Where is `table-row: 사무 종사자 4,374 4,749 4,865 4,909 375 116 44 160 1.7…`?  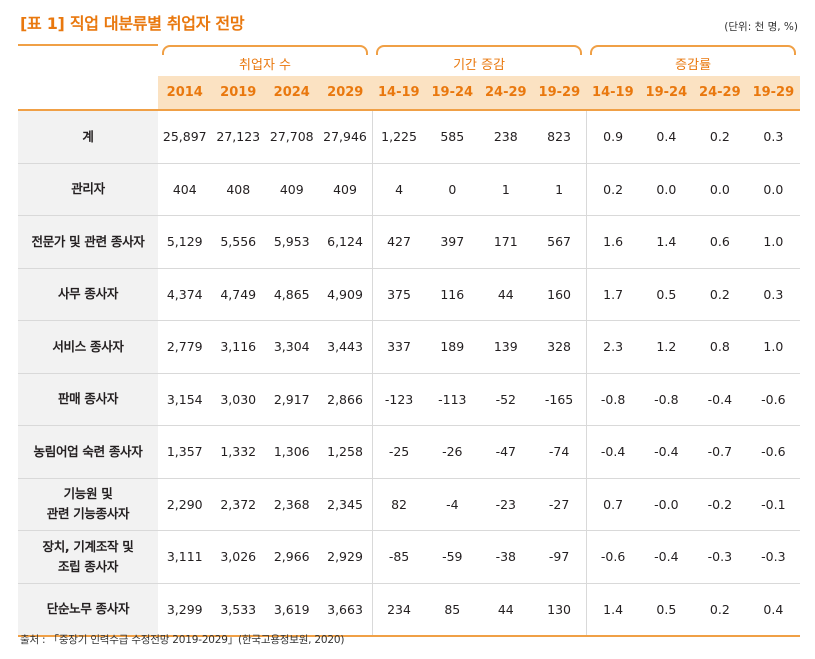 table-row: 사무 종사자 4,374 4,749 4,865 4,909 375 116 44 160 1.7… is located at coordinates (409, 294).